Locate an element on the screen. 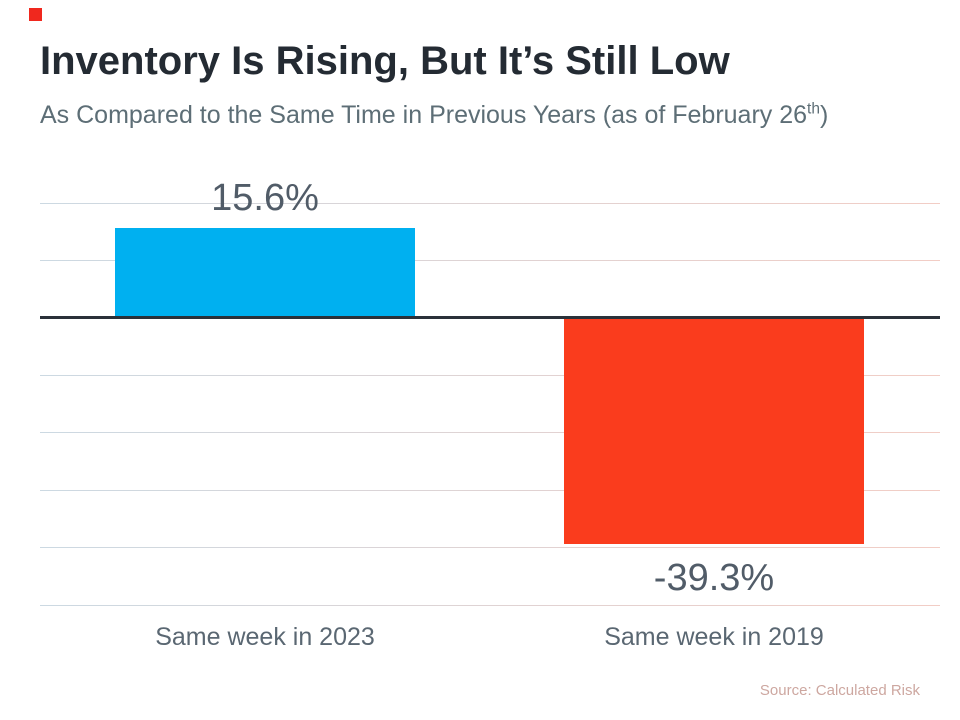  chart-subtitle-close-paren: ) is located at coordinates (824, 115).